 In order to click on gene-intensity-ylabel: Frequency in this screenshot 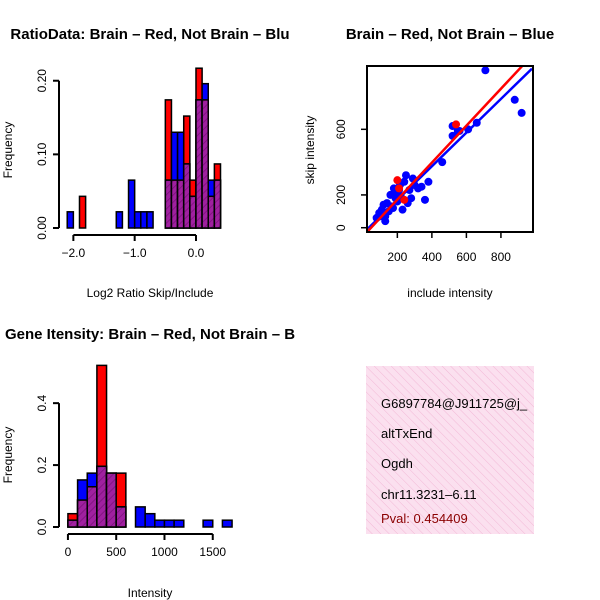, I will do `click(8, 455)`.